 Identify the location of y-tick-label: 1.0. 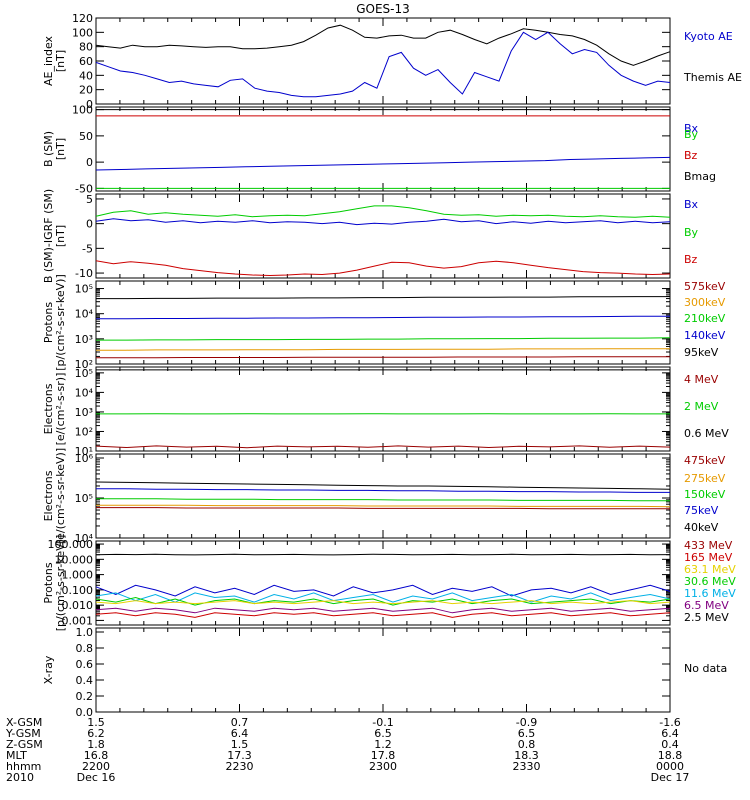
(85, 632).